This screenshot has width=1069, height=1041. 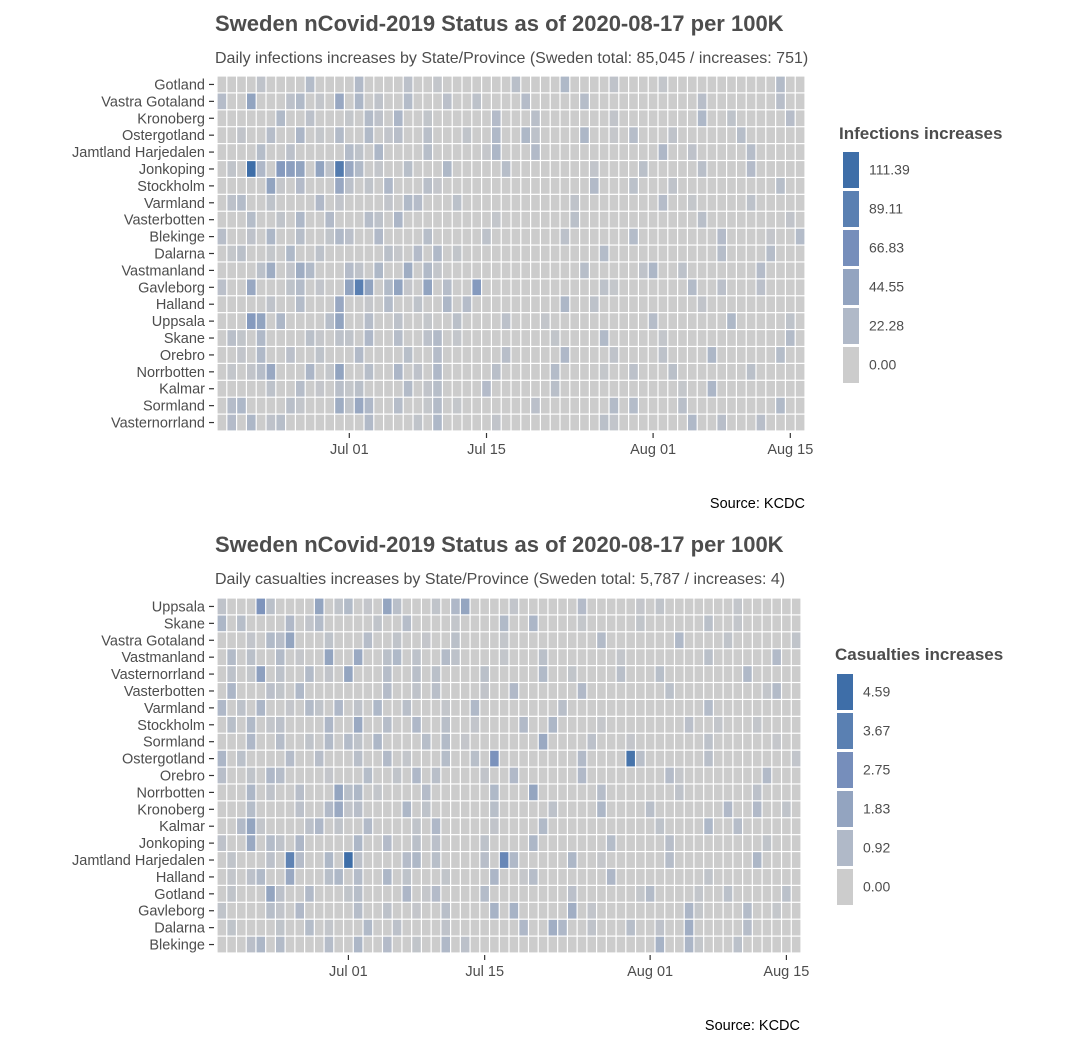 I want to click on y-tick-label: Stockholm, so click(x=171, y=187).